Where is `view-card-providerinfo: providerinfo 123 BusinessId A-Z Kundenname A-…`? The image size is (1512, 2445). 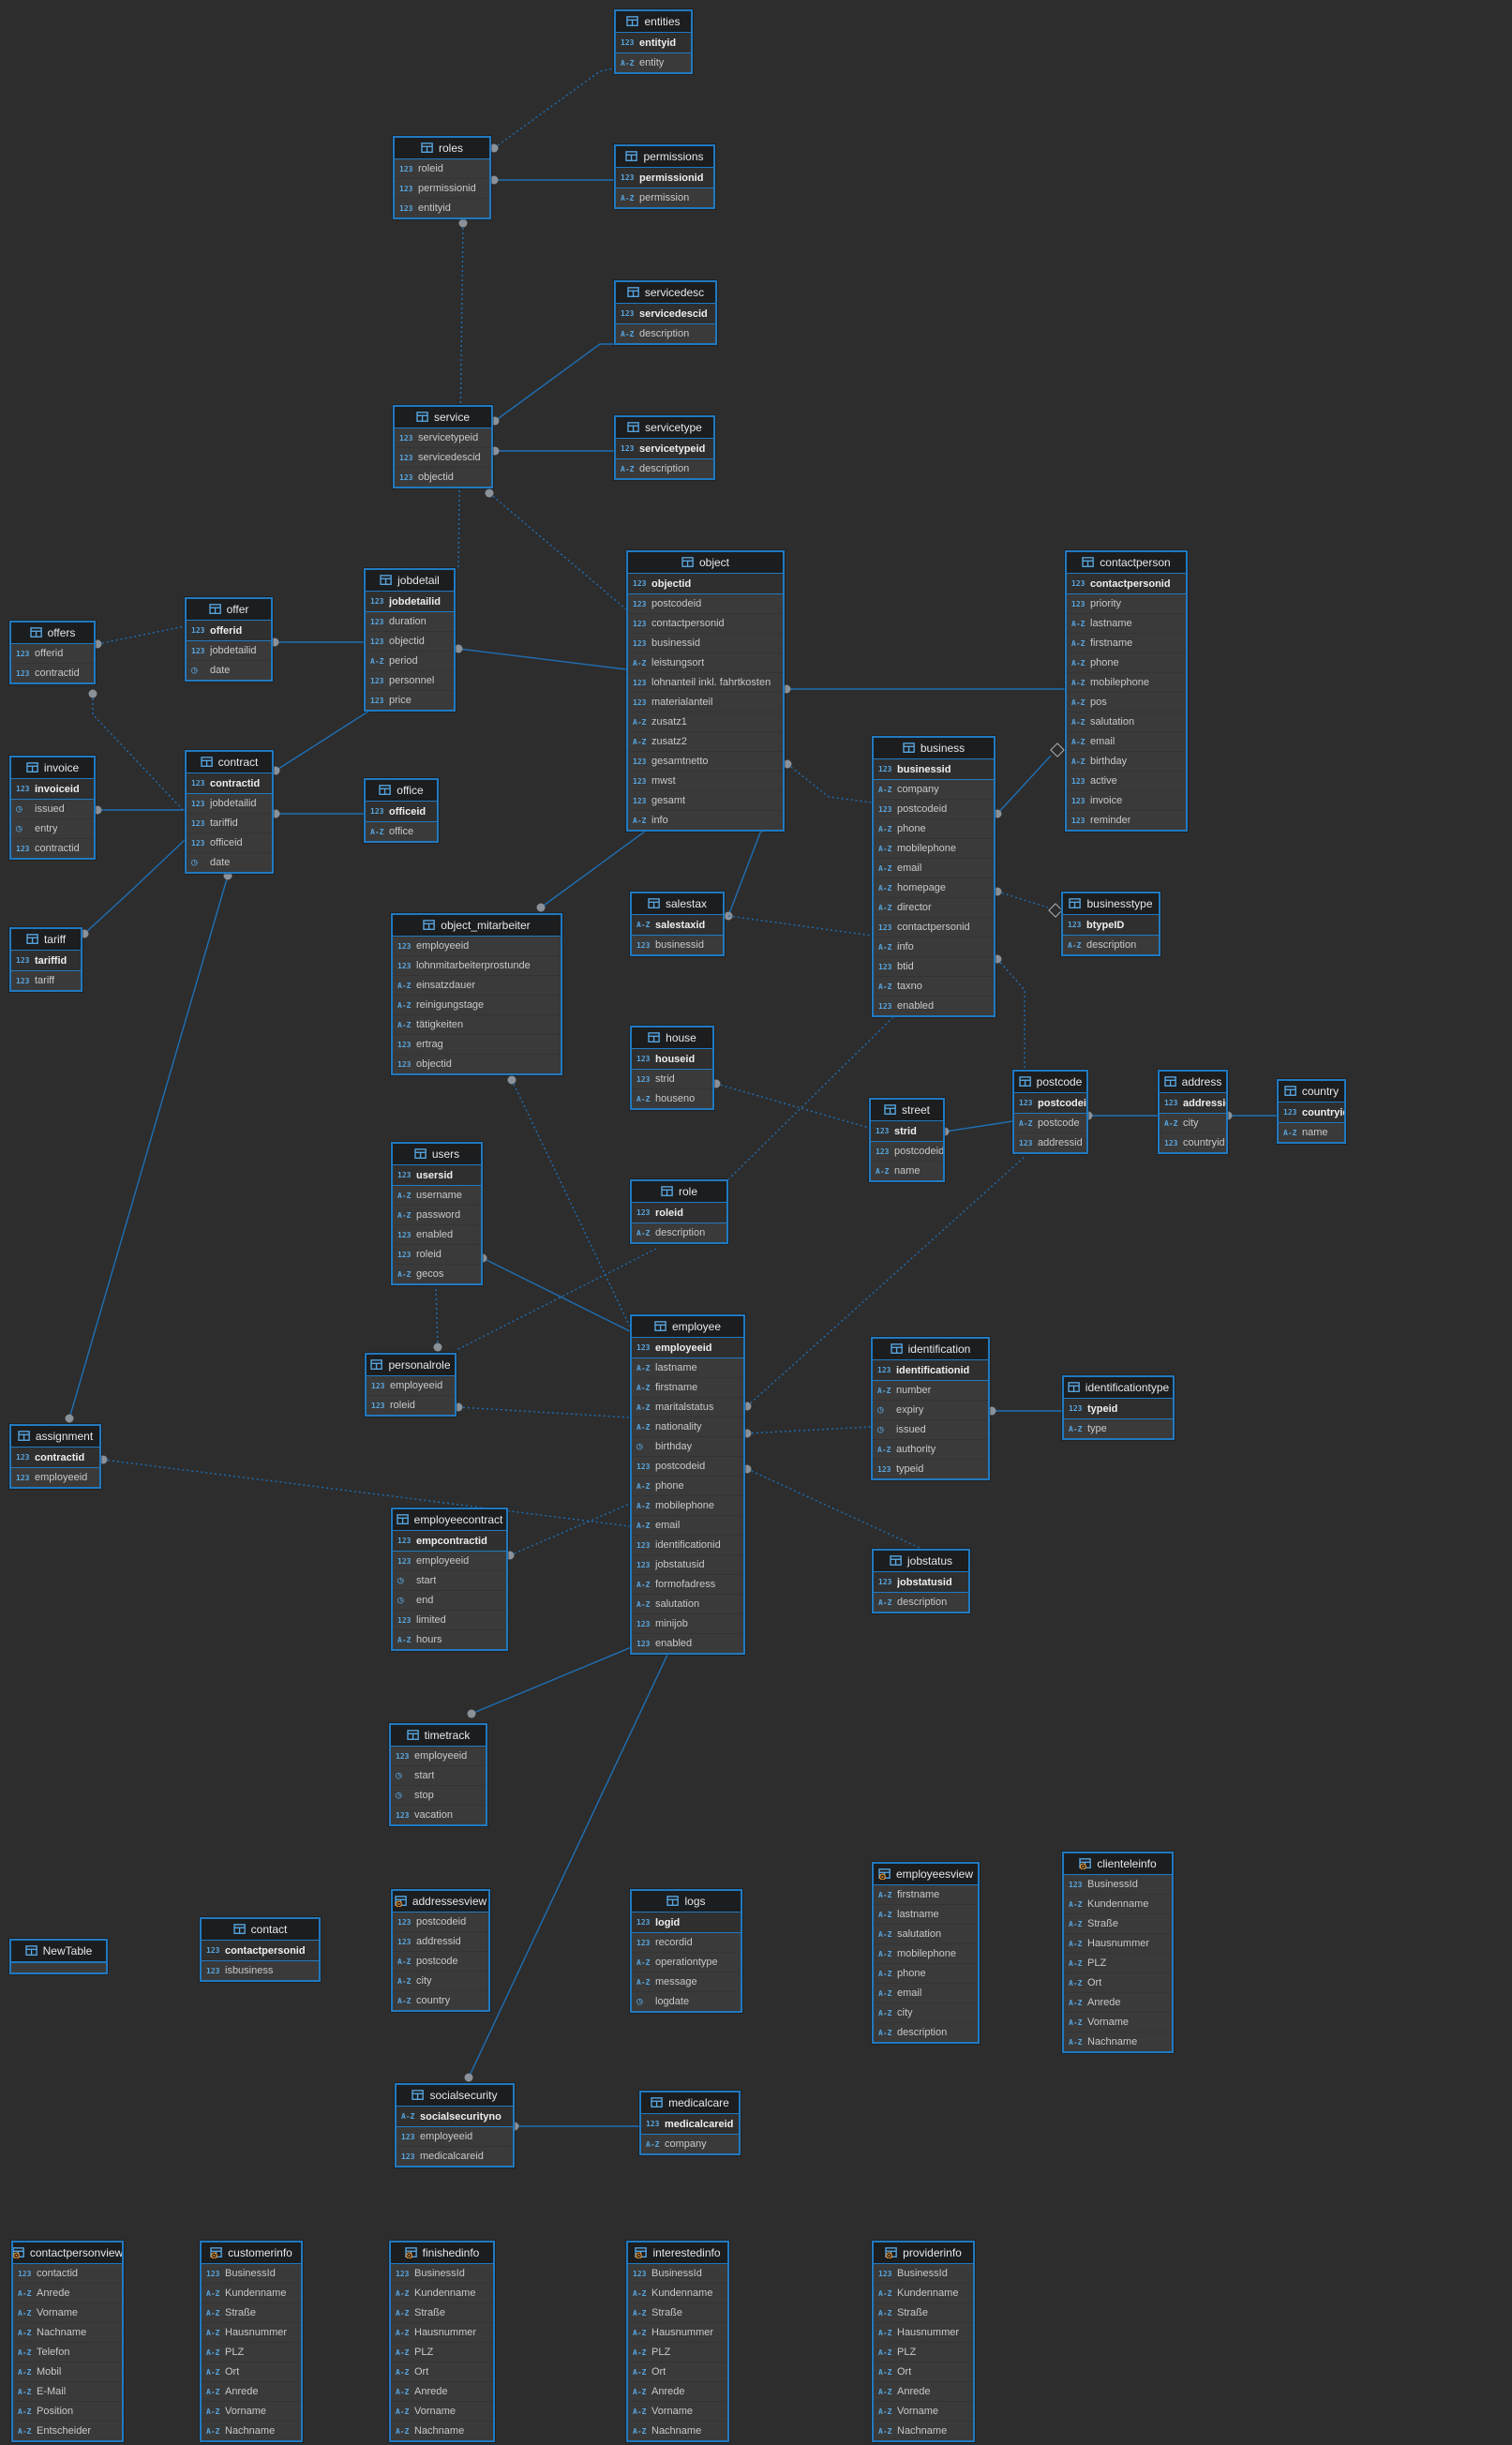
view-card-providerinfo: providerinfo 123 BusinessId A-Z Kundenname A-… is located at coordinates (924, 2341).